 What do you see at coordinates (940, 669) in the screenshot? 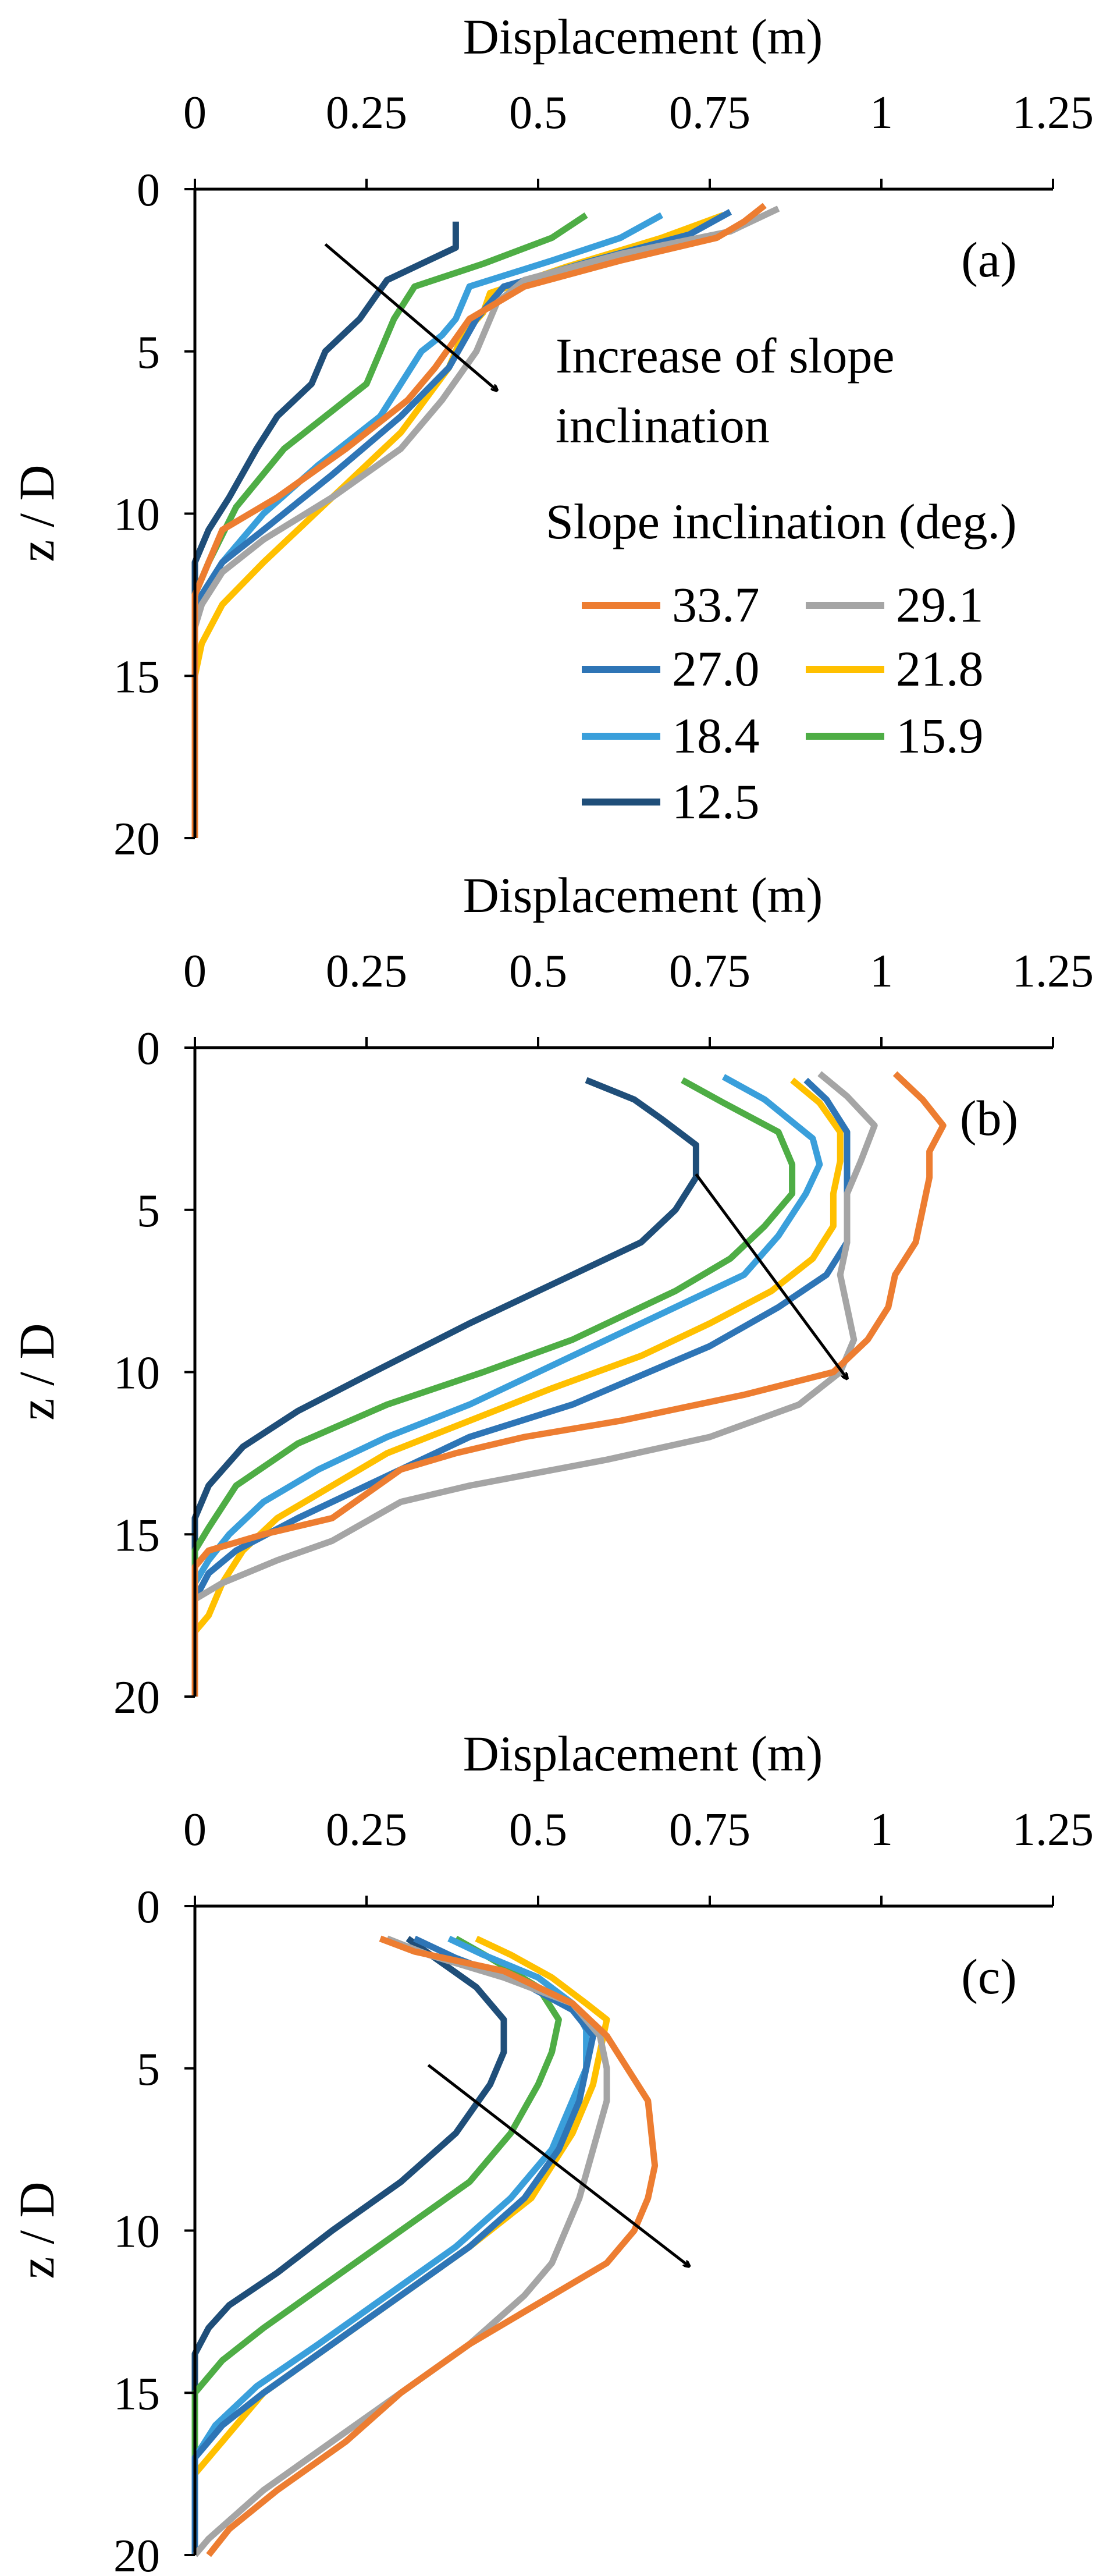
I see `legend-label-21-8: 21.8` at bounding box center [940, 669].